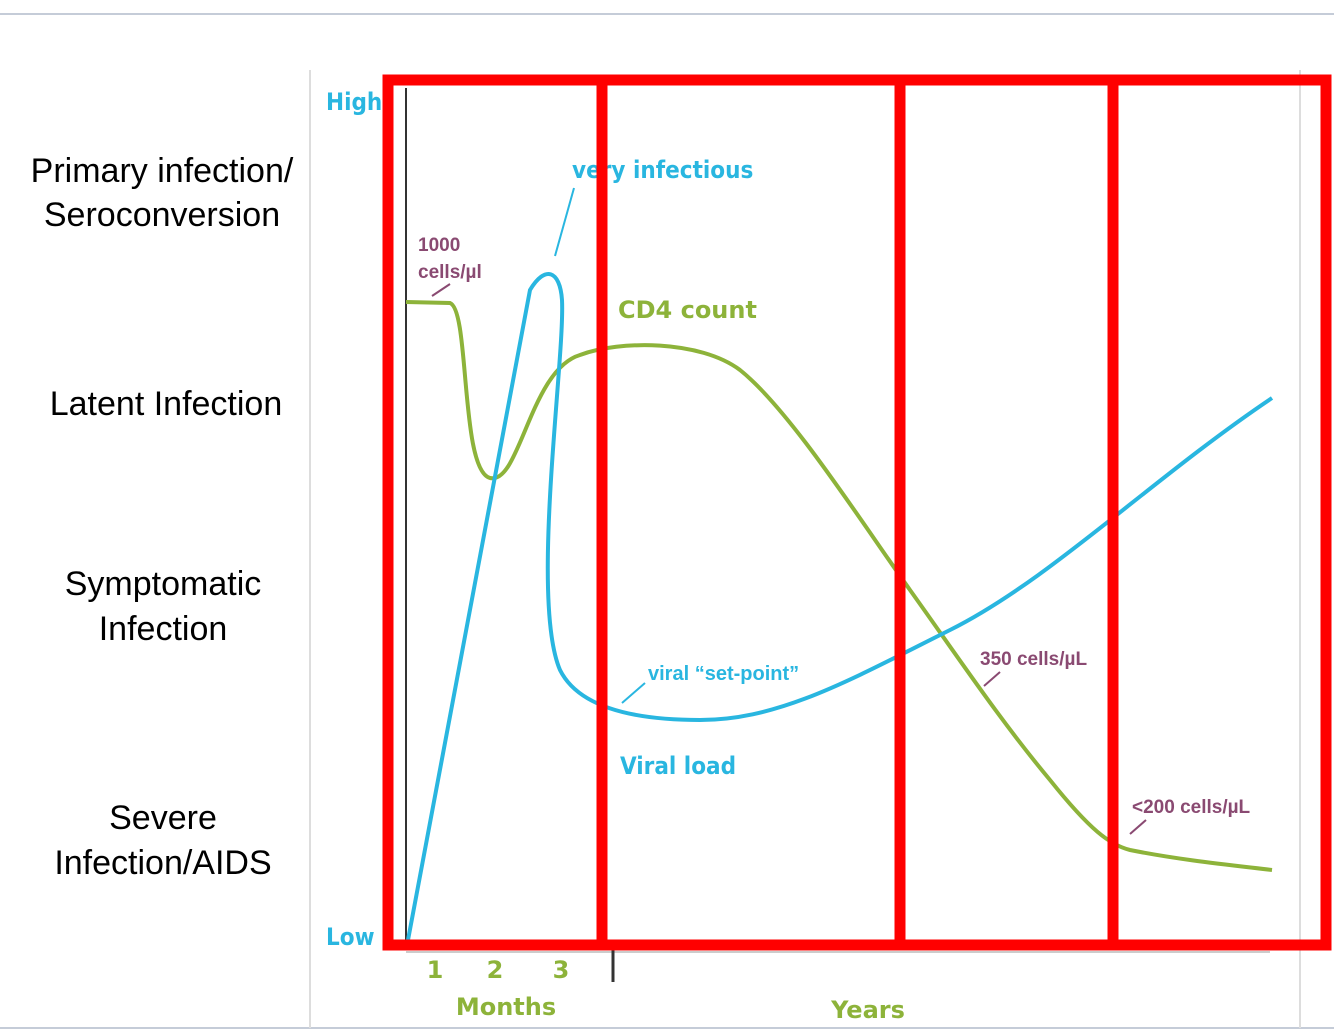  I want to click on x-tick-label: 1, so click(435, 970).